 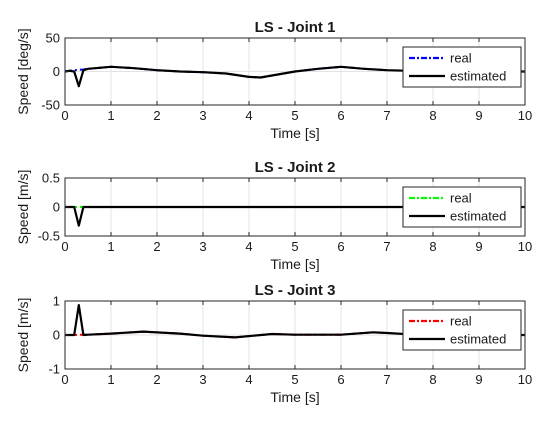 What do you see at coordinates (295, 27) in the screenshot?
I see `chart-title: LS - Joint 1` at bounding box center [295, 27].